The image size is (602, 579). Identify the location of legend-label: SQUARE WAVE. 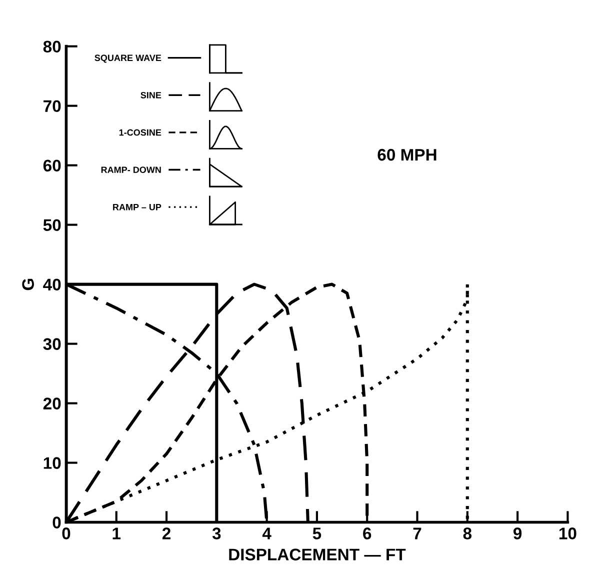
(128, 58).